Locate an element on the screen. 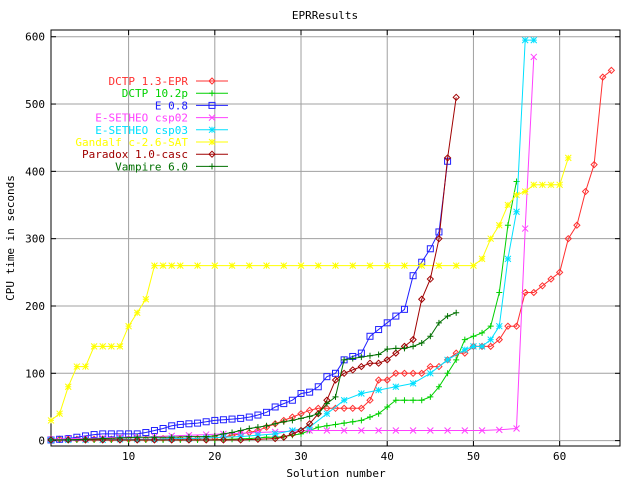  legend-label: E-SETHEO csp03 is located at coordinates (141, 130).